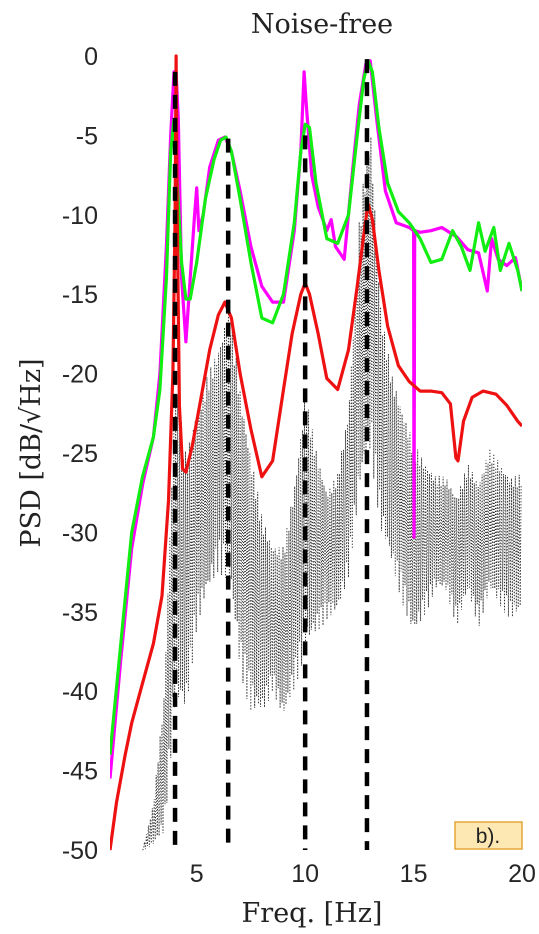 The image size is (539, 934). I want to click on y-tick-label: -5, so click(87, 136).